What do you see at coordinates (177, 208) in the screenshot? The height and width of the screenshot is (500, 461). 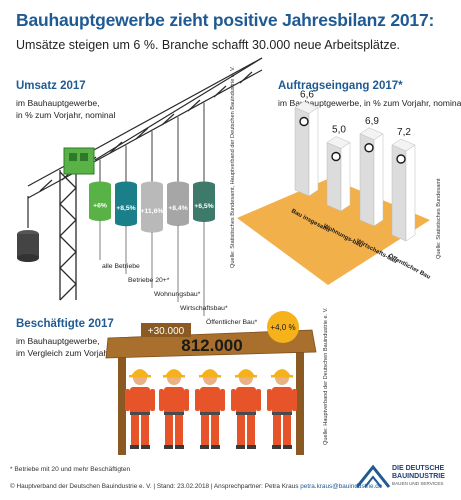 I see `umsatz-value-label: +8,4%` at bounding box center [177, 208].